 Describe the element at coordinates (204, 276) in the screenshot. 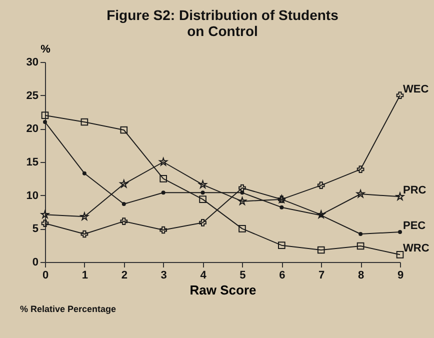

I see `x-tick-label: 4` at that location.